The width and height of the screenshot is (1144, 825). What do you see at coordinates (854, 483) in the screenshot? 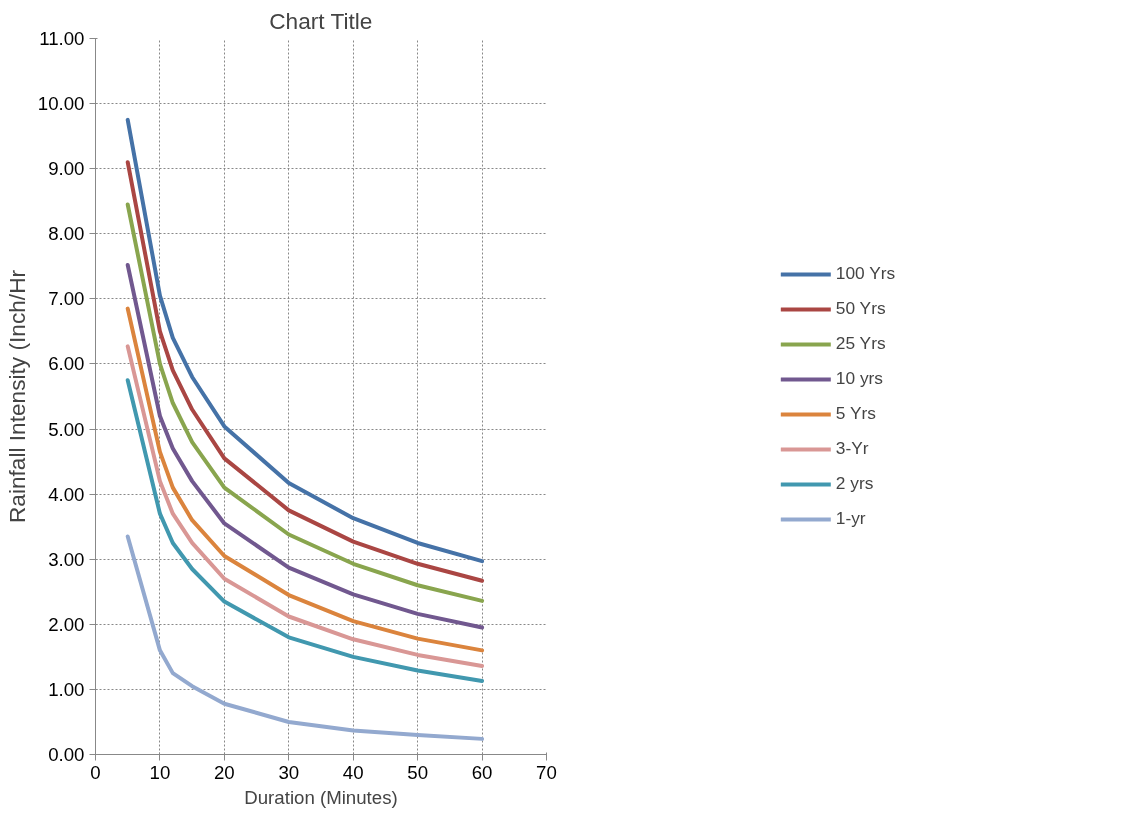
I see `legend-label: 2 yrs` at bounding box center [854, 483].